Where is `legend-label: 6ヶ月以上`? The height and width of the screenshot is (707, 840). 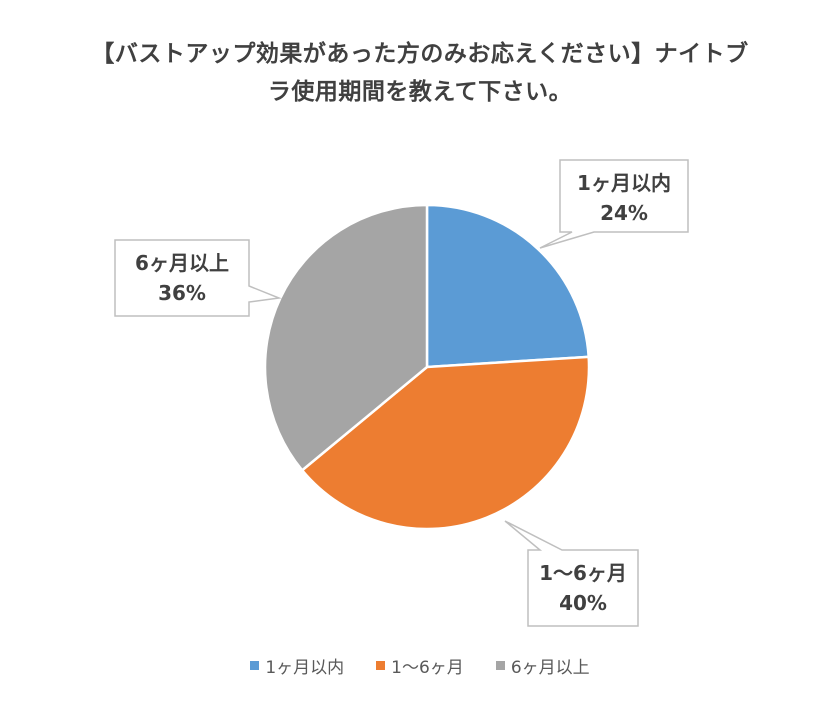
legend-label: 6ヶ月以上 is located at coordinates (550, 668).